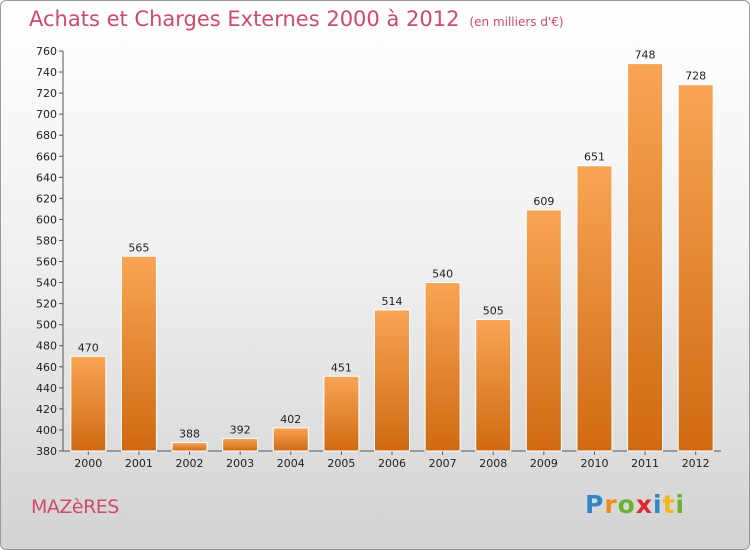 Image resolution: width=750 pixels, height=550 pixels. What do you see at coordinates (75, 507) in the screenshot?
I see `commune-name: MAZèRES` at bounding box center [75, 507].